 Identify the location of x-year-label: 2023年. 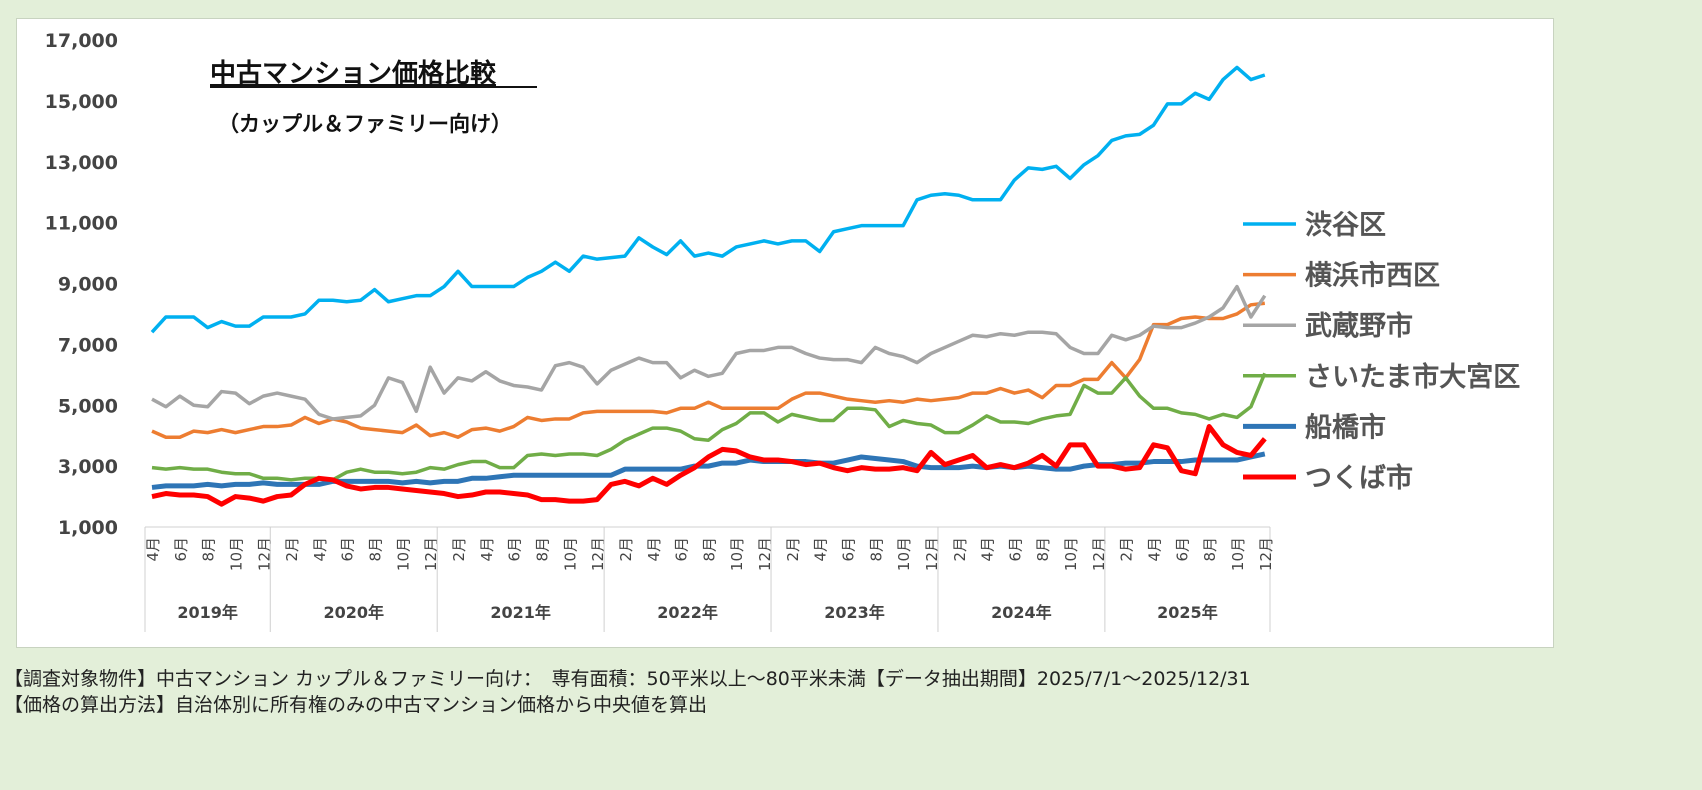
(854, 612).